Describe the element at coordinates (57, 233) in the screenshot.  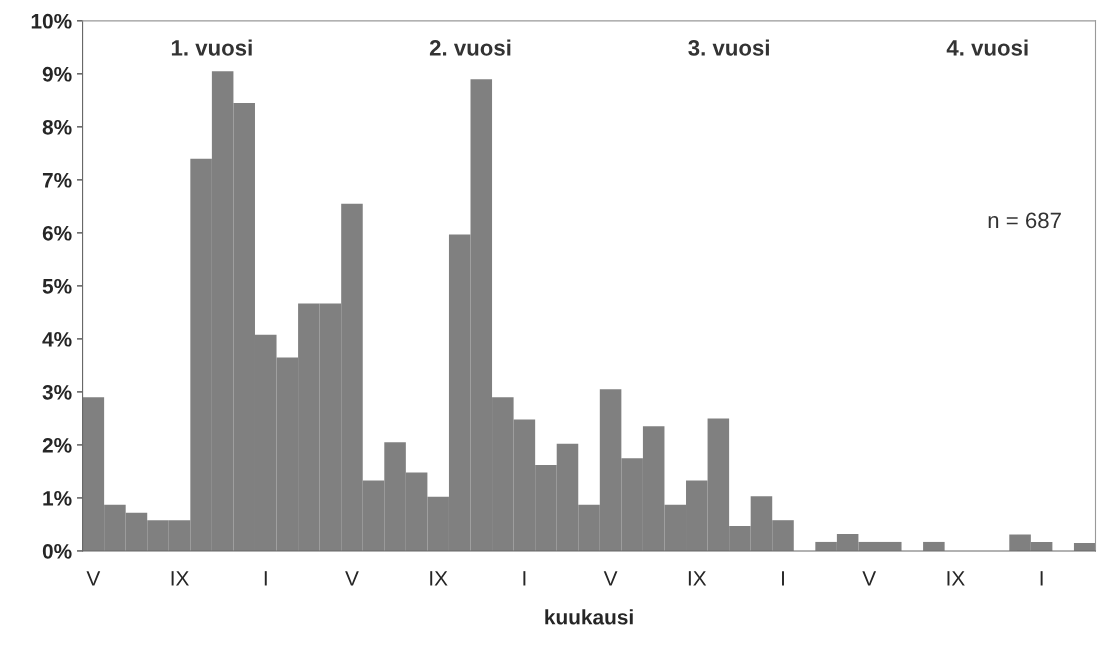
I see `y-tick-label: 6%` at that location.